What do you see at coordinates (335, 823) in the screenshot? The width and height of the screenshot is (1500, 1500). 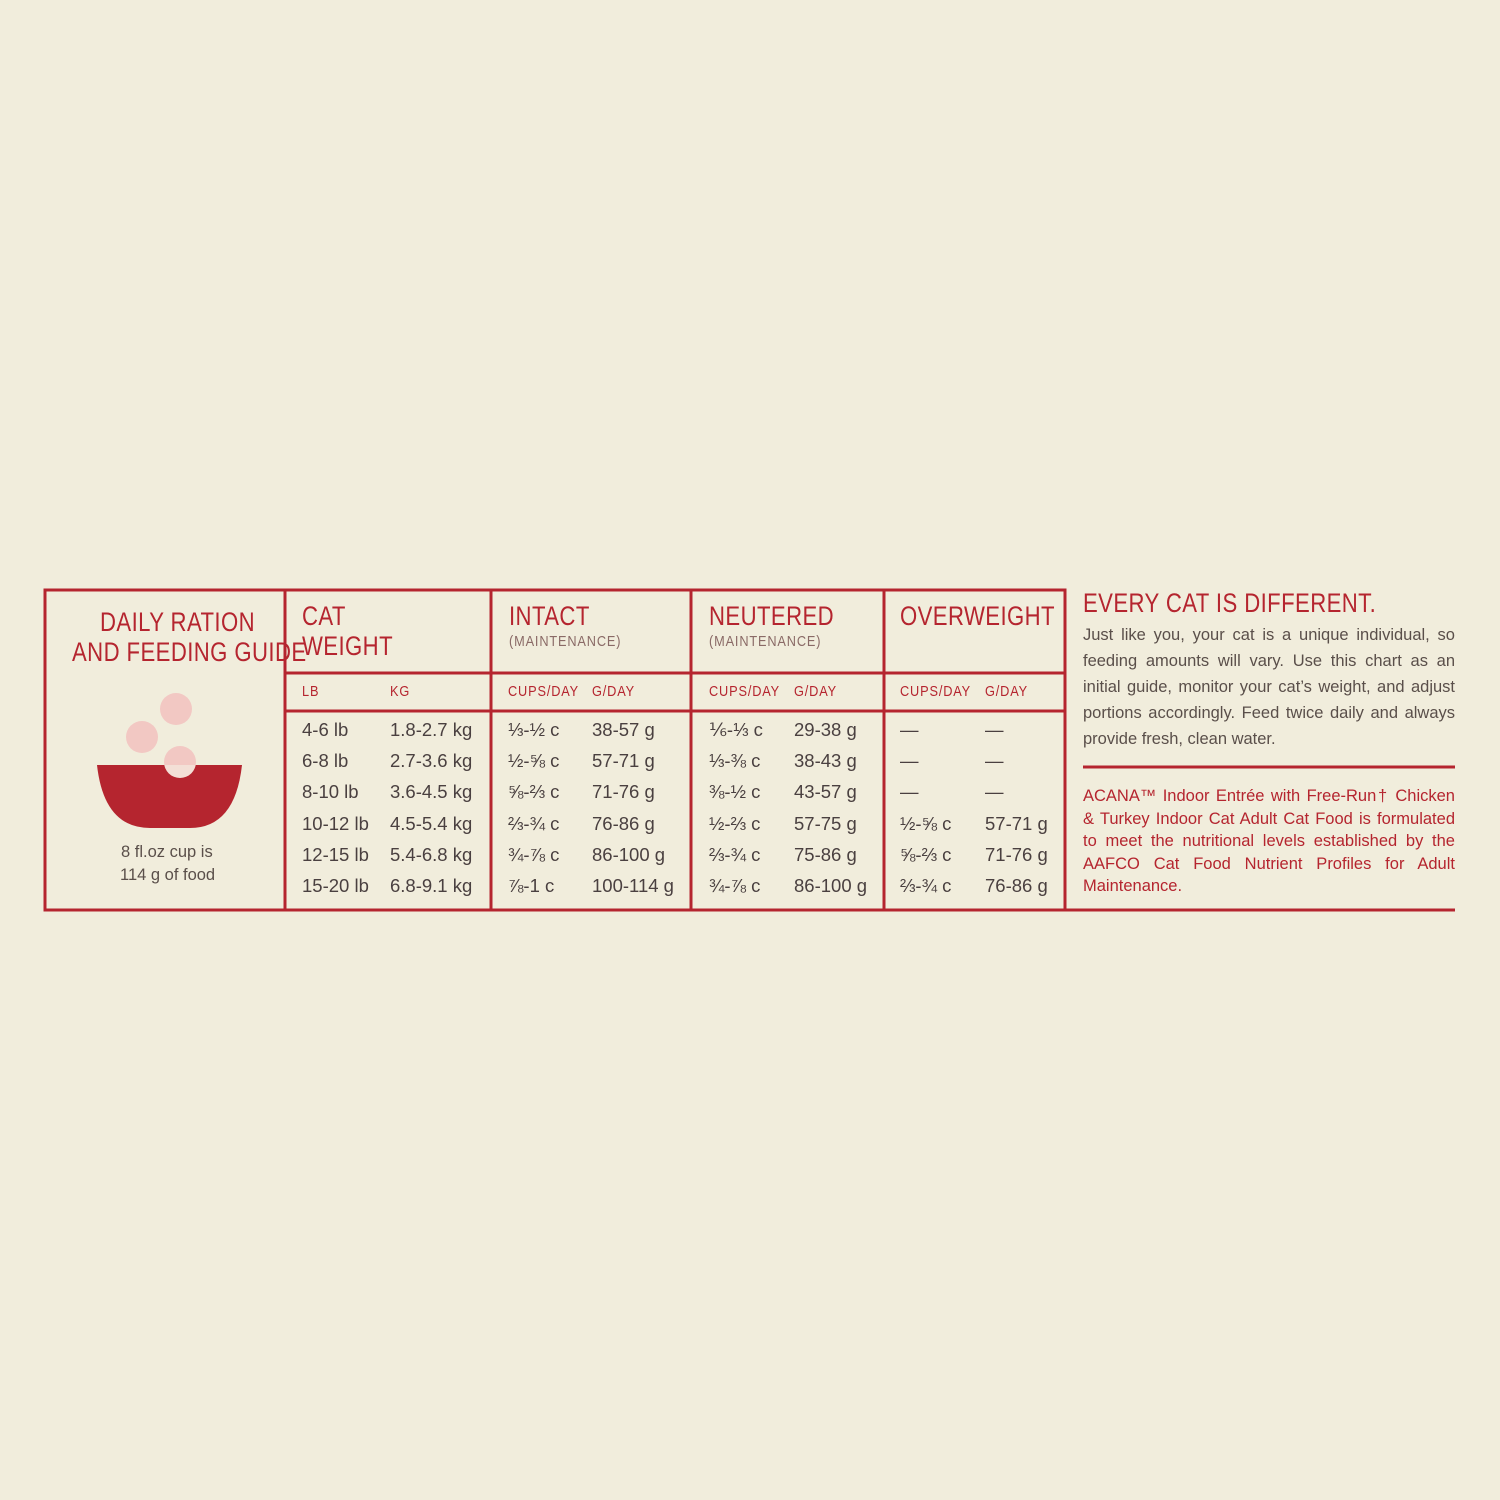 I see `table-cell: 10-12 lb` at bounding box center [335, 823].